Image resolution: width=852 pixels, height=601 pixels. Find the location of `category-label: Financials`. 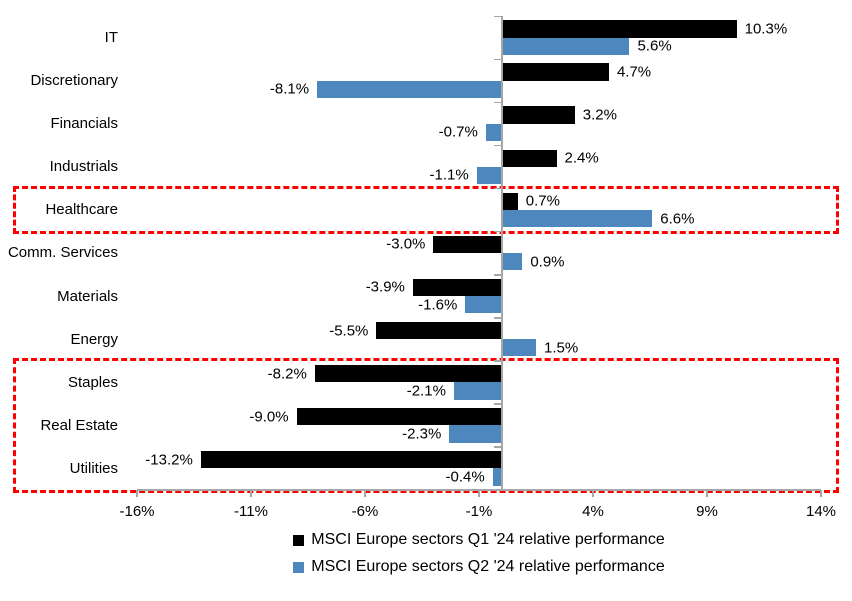

category-label: Financials is located at coordinates (84, 124).